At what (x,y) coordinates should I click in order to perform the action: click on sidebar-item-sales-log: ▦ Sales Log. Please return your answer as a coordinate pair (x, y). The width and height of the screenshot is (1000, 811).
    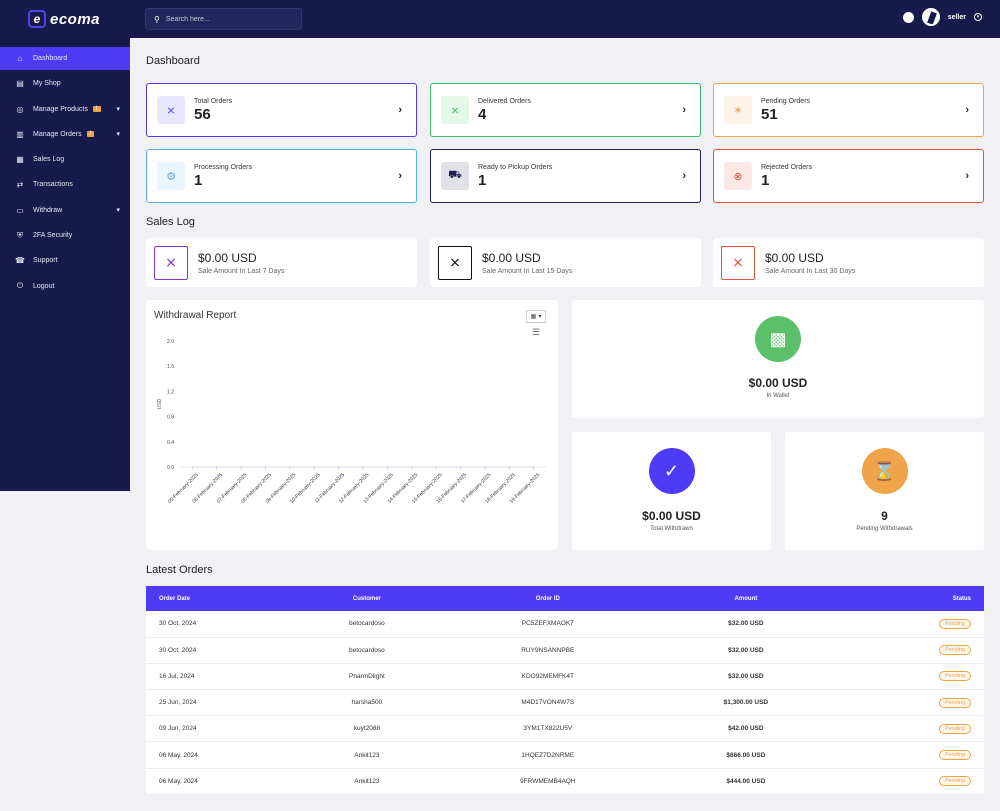
    Looking at the image, I should click on (65, 159).